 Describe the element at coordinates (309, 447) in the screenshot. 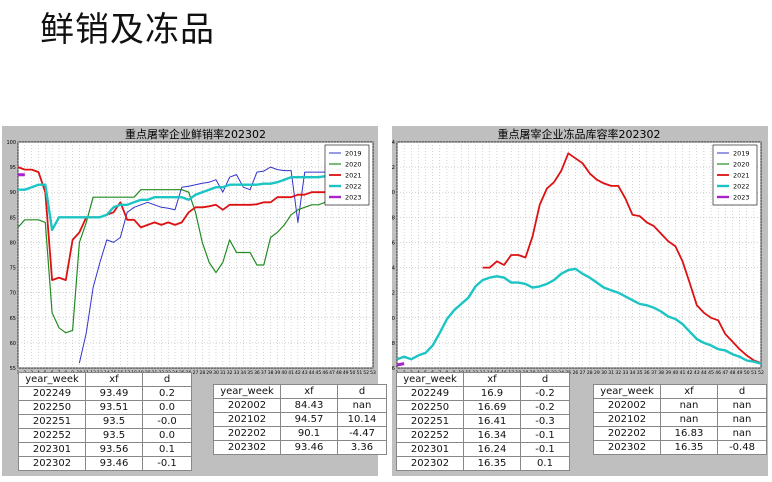

I see `xf-cell: 93.46` at that location.